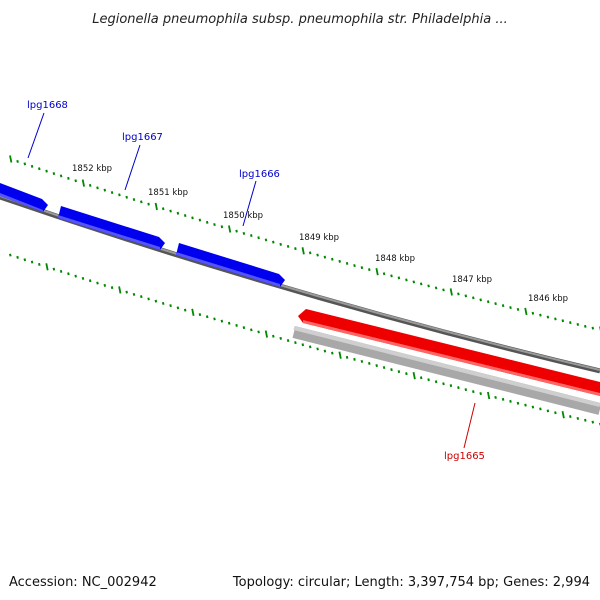 This screenshot has height=600, width=600. What do you see at coordinates (469, 425) in the screenshot?
I see `leader-line-lpg1665` at bounding box center [469, 425].